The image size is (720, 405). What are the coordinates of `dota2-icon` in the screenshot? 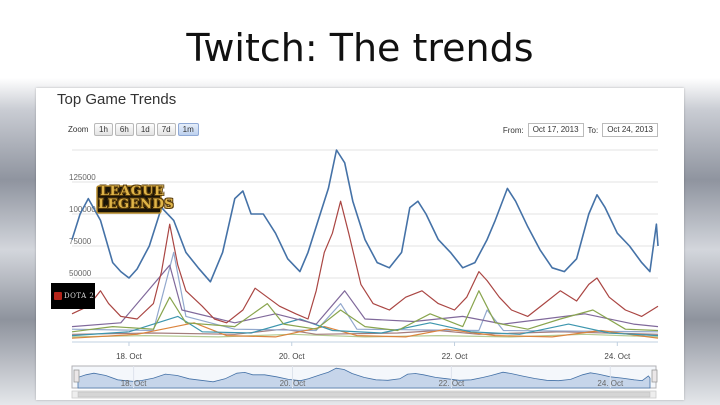 It's located at (58, 296).